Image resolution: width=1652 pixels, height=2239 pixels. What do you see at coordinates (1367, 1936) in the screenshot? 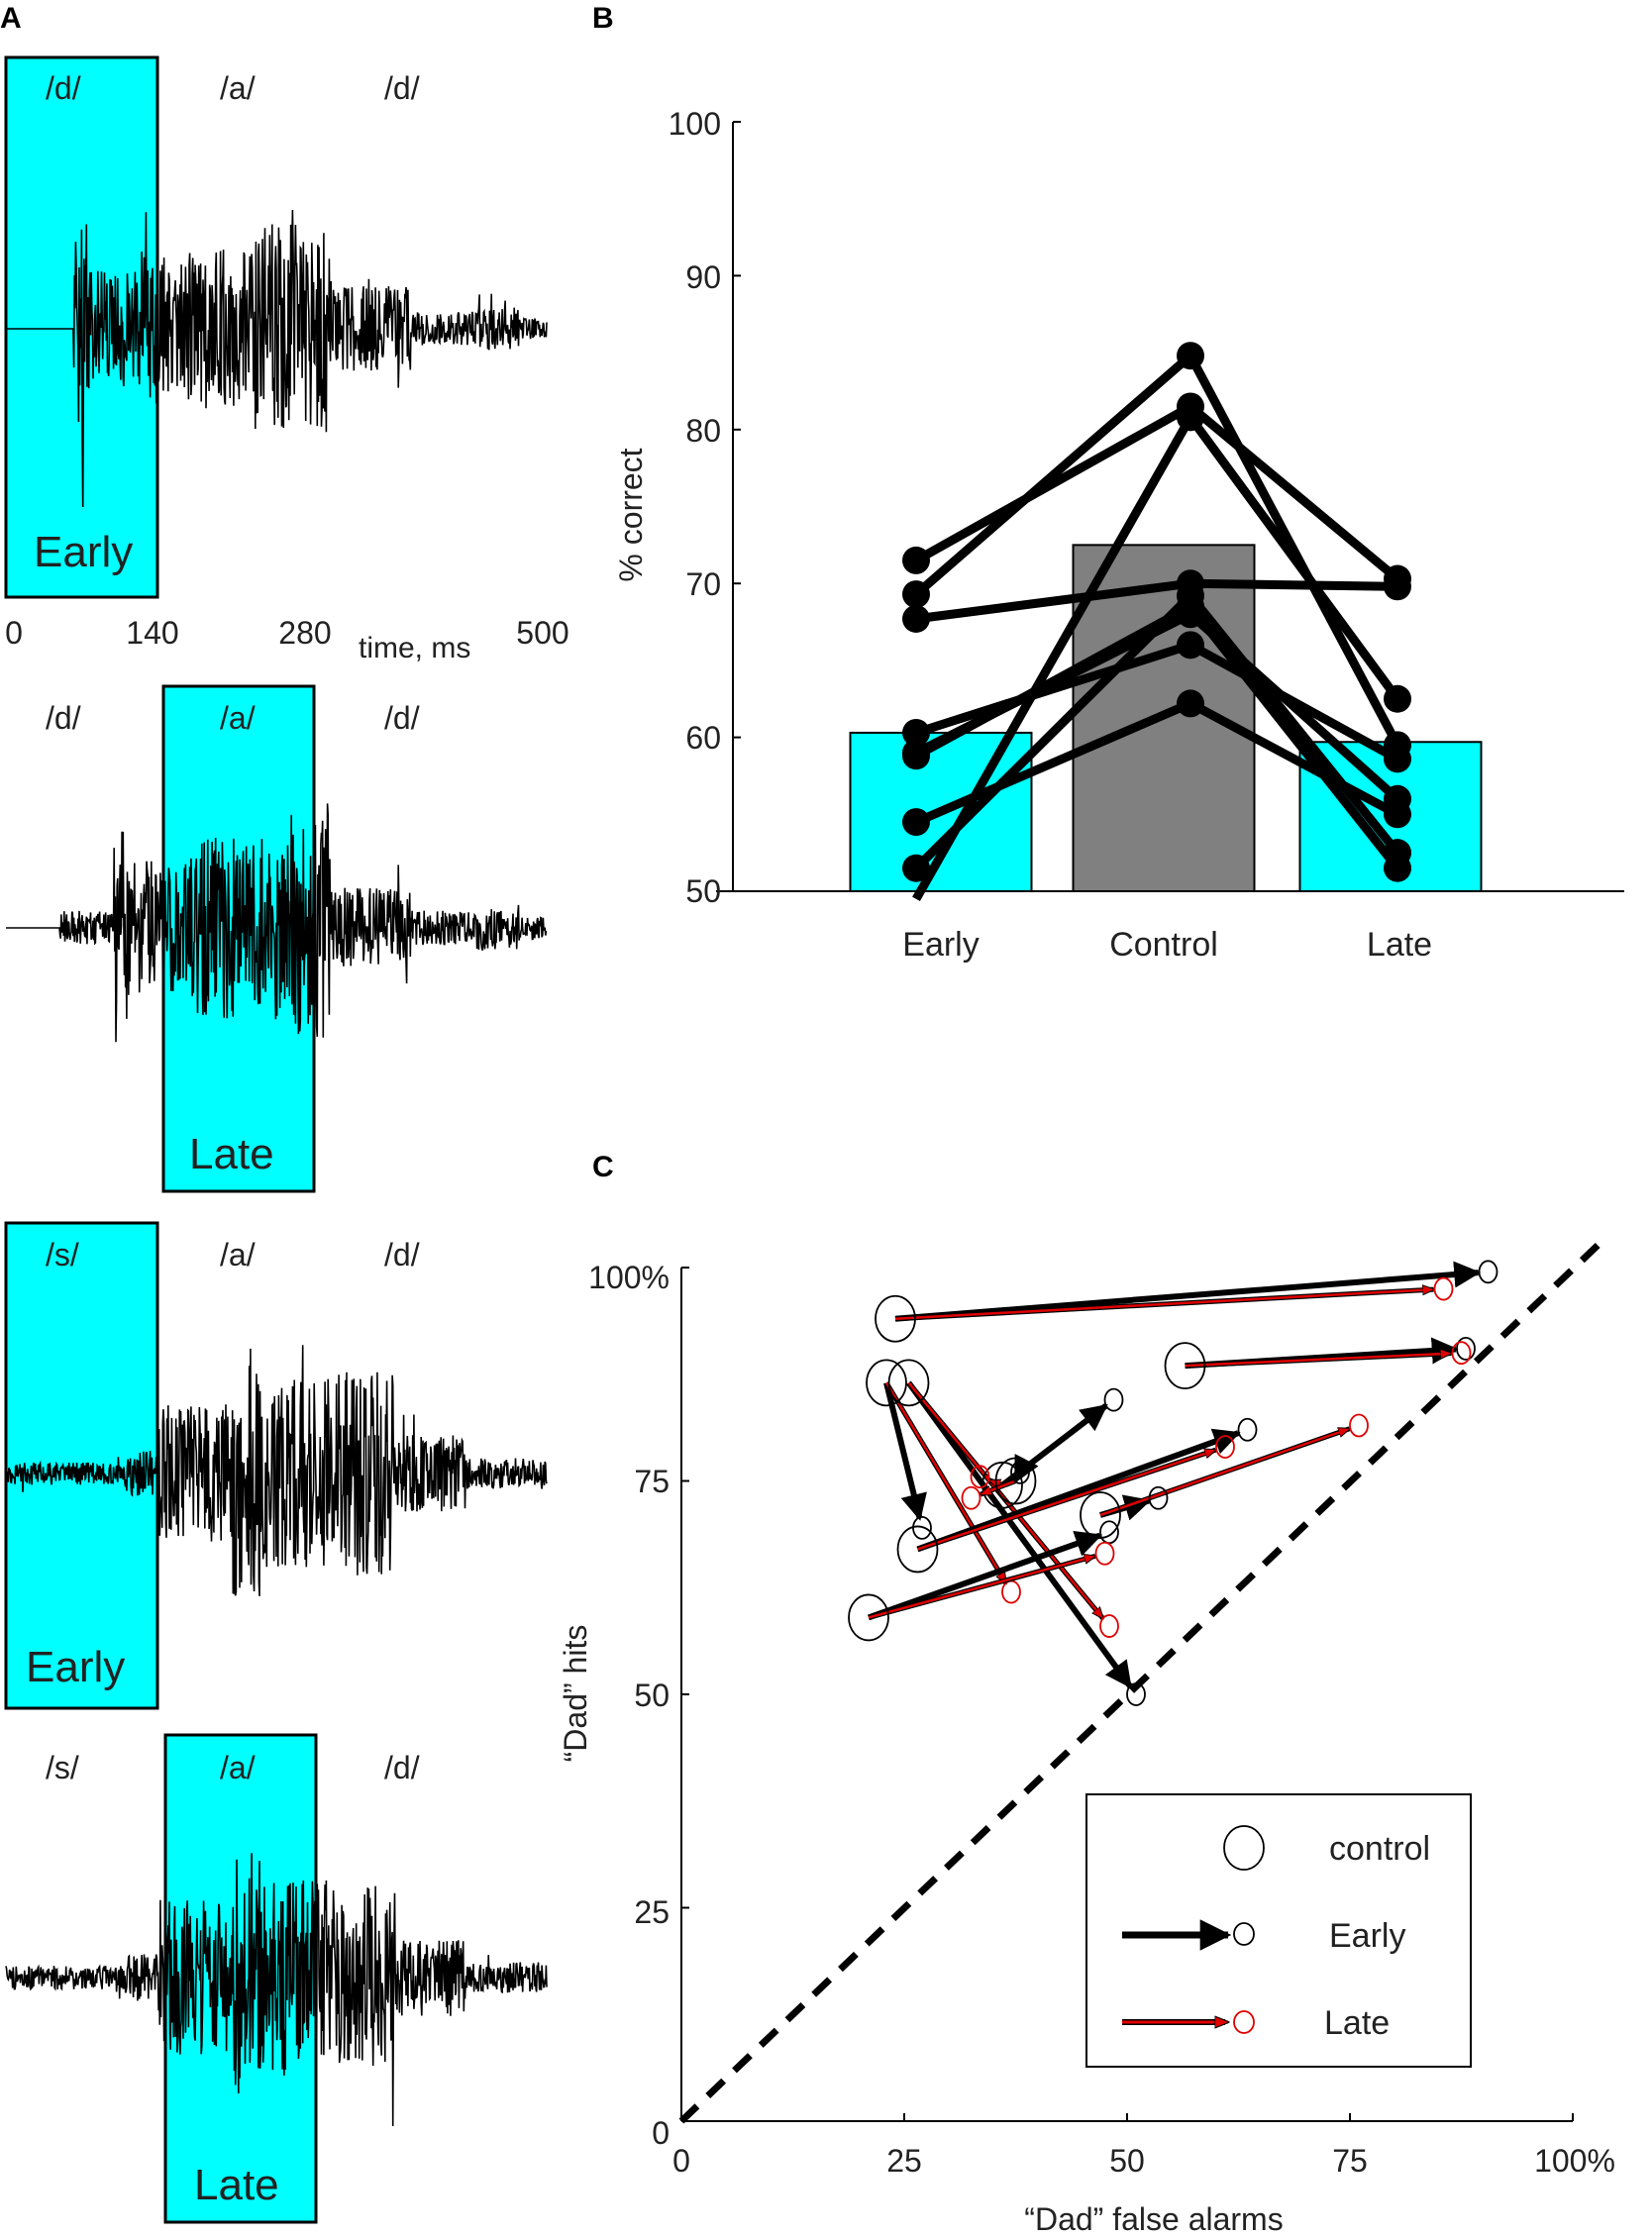
I see `legend-early-label: Early` at bounding box center [1367, 1936].